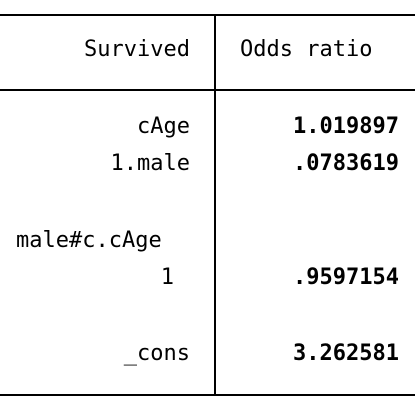 The width and height of the screenshot is (415, 405). Describe the element at coordinates (346, 163) in the screenshot. I see `row-value-male: .0783619` at that location.